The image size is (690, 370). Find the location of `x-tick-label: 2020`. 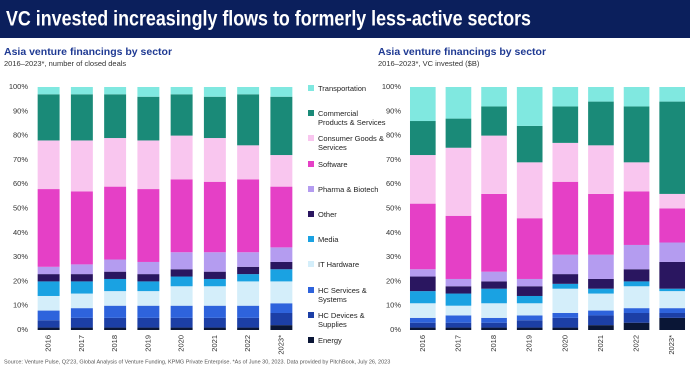

x-tick-label: 2020 is located at coordinates (564, 343).